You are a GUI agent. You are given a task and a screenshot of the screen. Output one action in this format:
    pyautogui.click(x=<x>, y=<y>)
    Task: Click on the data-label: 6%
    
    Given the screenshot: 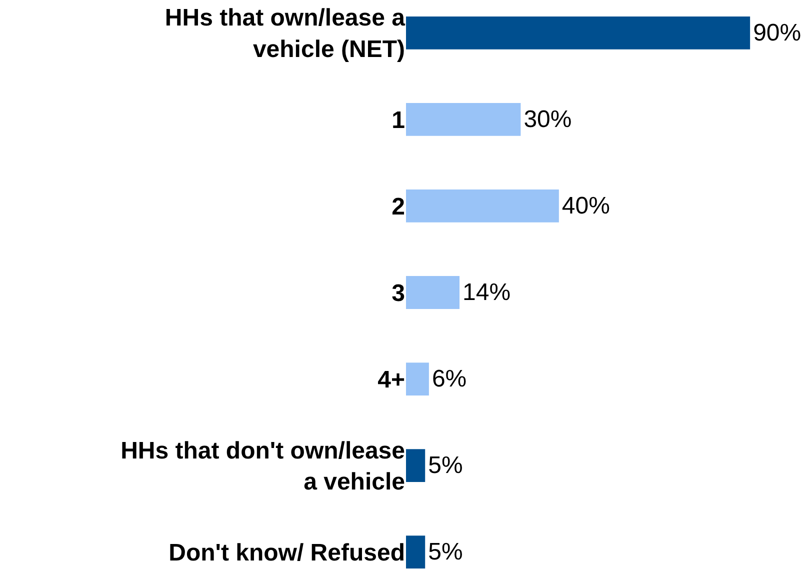 What is the action you would take?
    pyautogui.click(x=449, y=379)
    